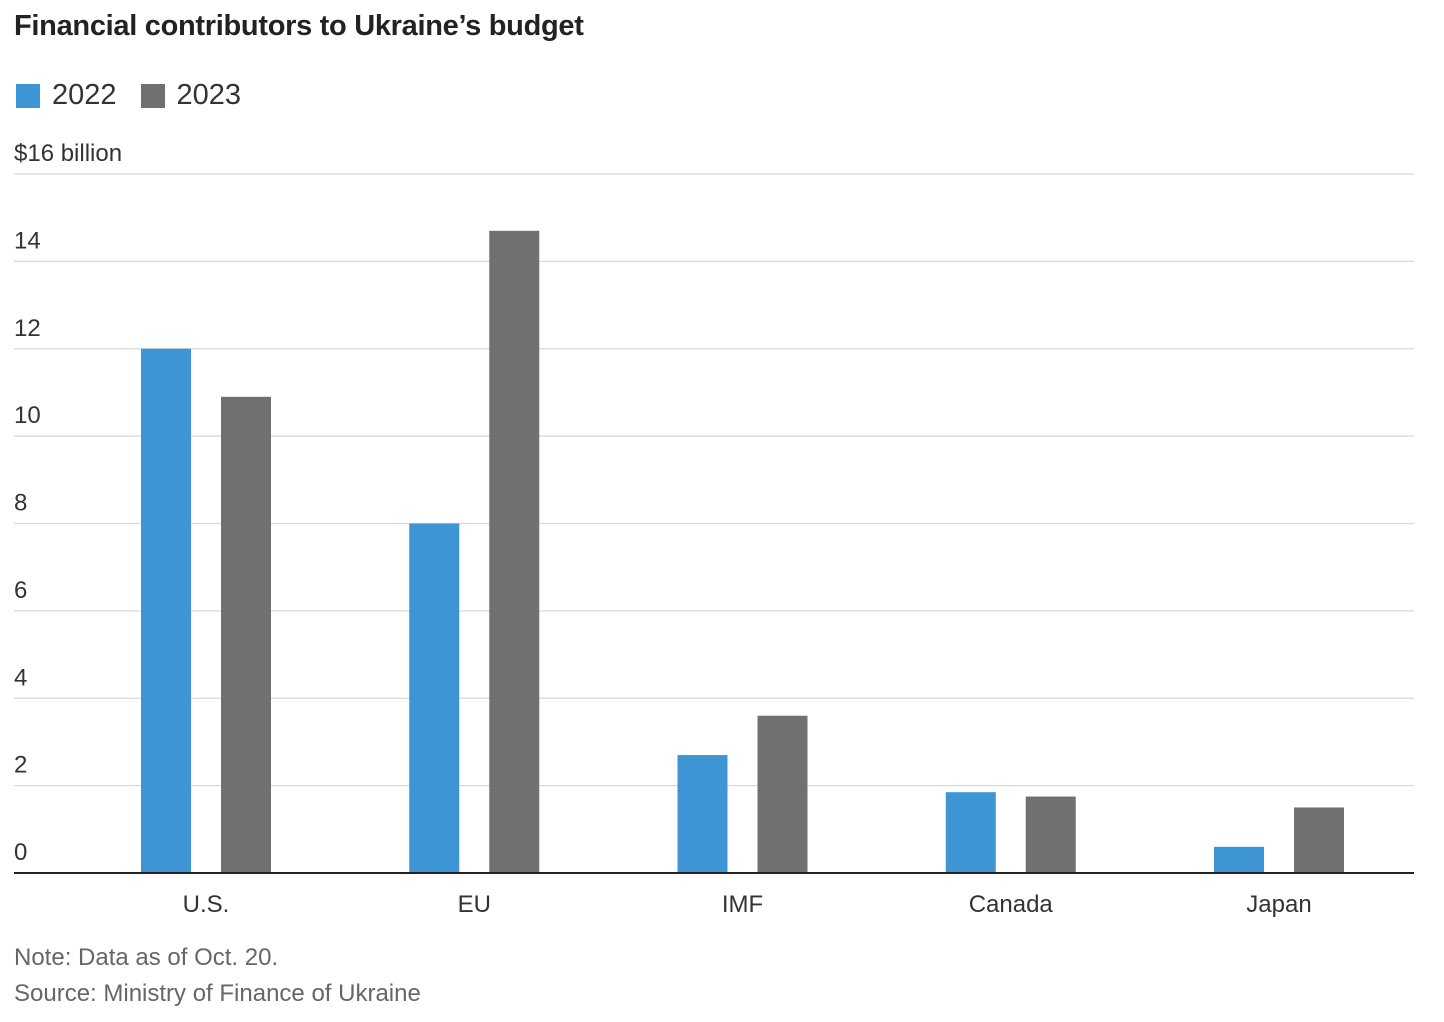 The width and height of the screenshot is (1444, 1022). What do you see at coordinates (702, 814) in the screenshot?
I see `bar-imf-2022` at bounding box center [702, 814].